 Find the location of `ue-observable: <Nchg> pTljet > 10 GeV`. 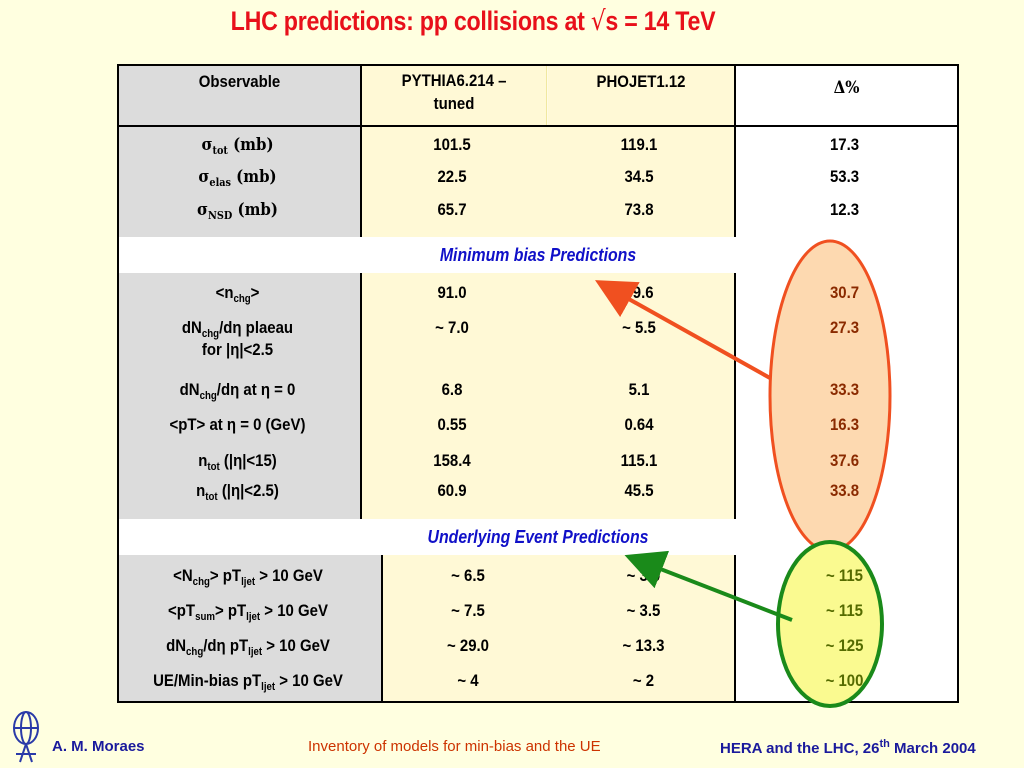

ue-observable: <Nchg> pTljet > 10 GeV is located at coordinates (248, 577).